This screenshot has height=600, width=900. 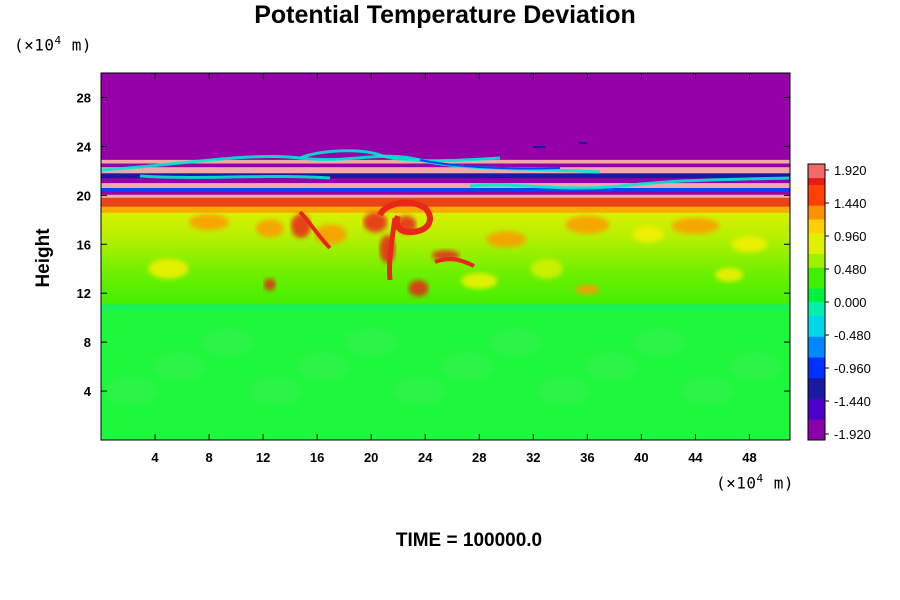 What do you see at coordinates (641, 457) in the screenshot?
I see `x-tick-label: 40` at bounding box center [641, 457].